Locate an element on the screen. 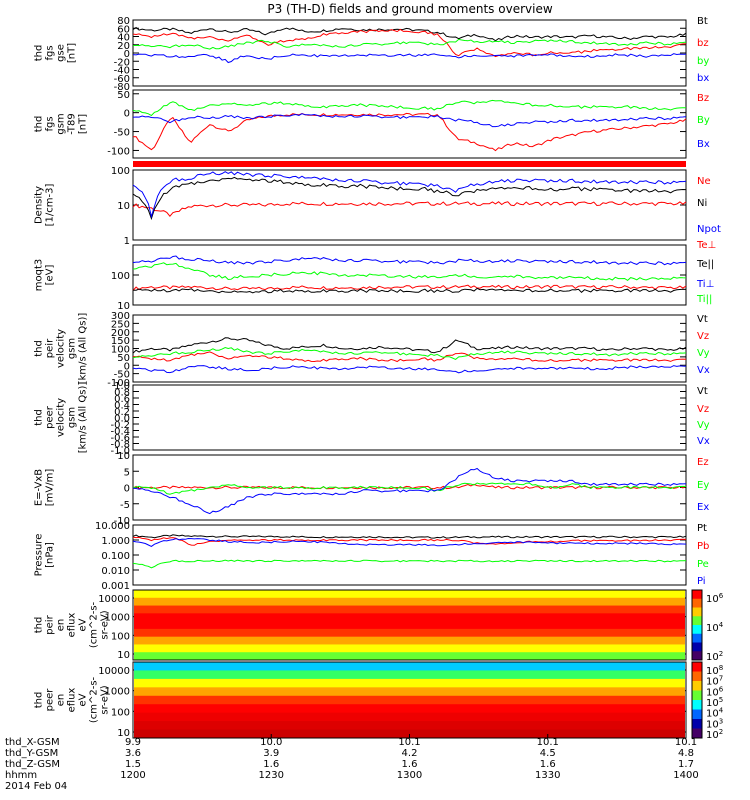  y-axis-label-line: [nT] is located at coordinates (83, 124).